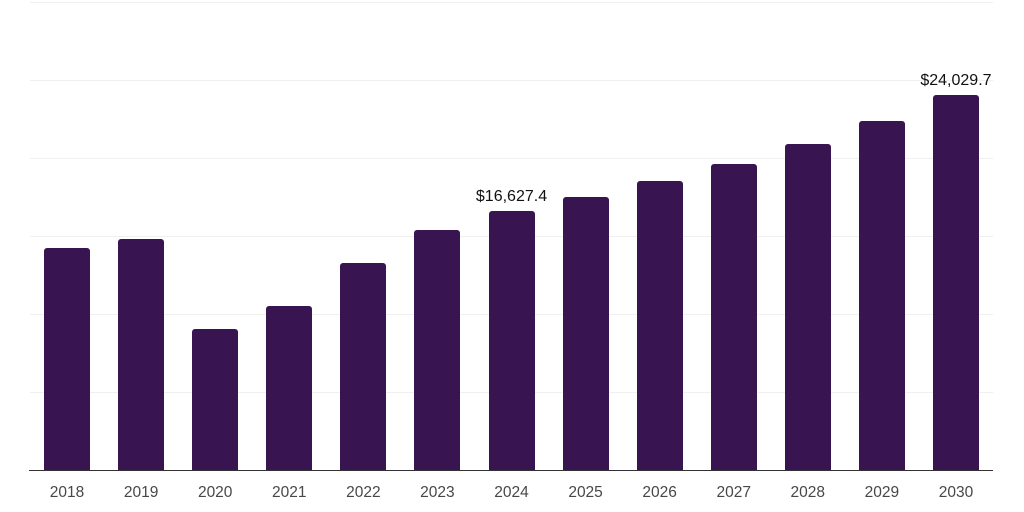  I want to click on bar-value-label-2030: $24,029.7, so click(956, 81).